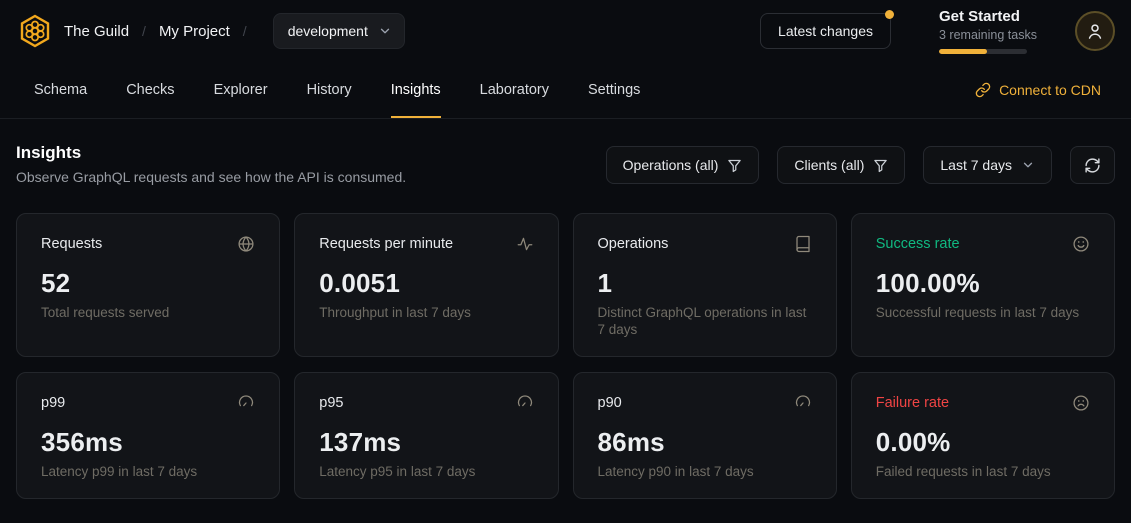  What do you see at coordinates (240, 90) in the screenshot?
I see `tab-explorer: Explorer` at bounding box center [240, 90].